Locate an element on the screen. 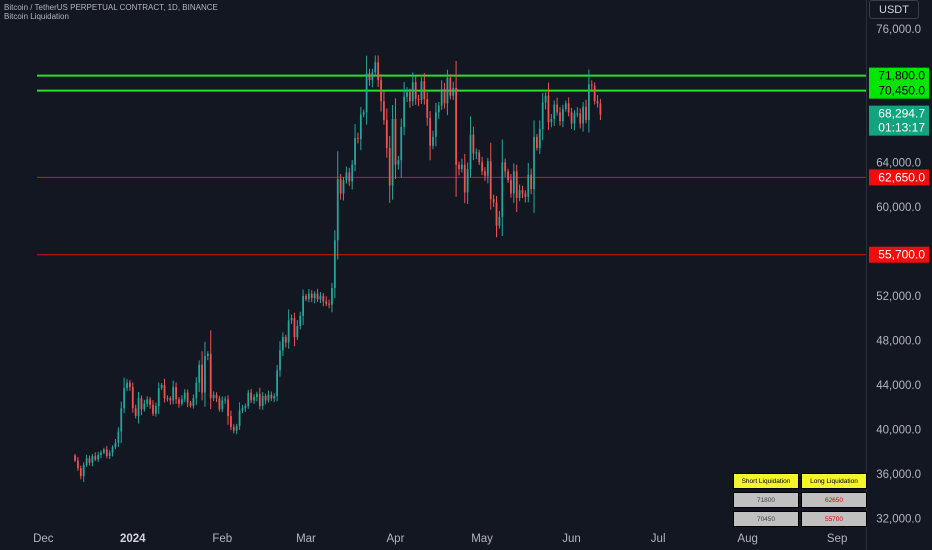  table-header-long: Long Liquidation is located at coordinates (834, 481).